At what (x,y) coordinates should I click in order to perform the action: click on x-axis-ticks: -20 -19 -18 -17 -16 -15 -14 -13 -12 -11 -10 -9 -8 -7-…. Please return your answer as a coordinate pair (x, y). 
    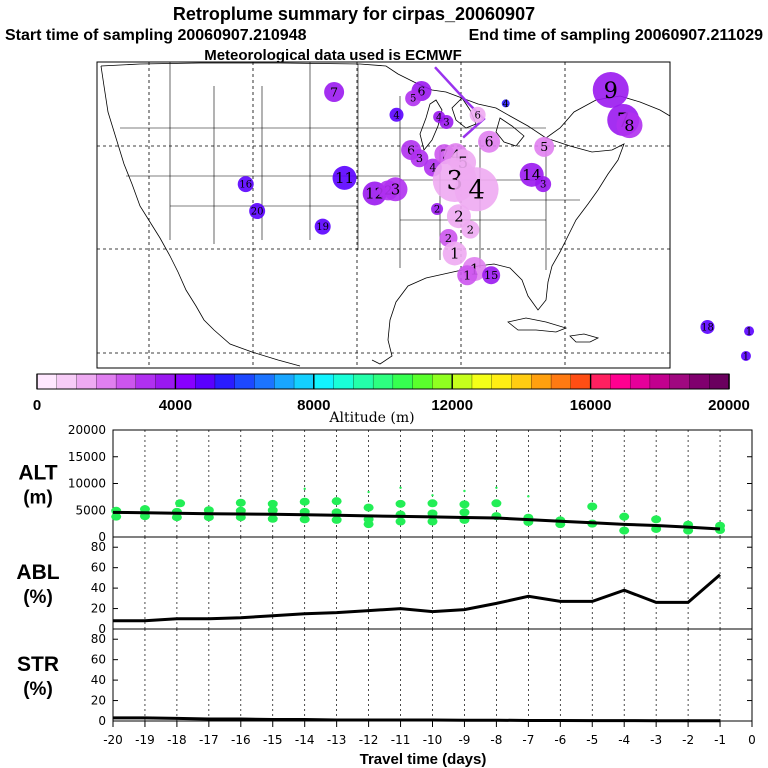
    Looking at the image, I should click on (429, 734).